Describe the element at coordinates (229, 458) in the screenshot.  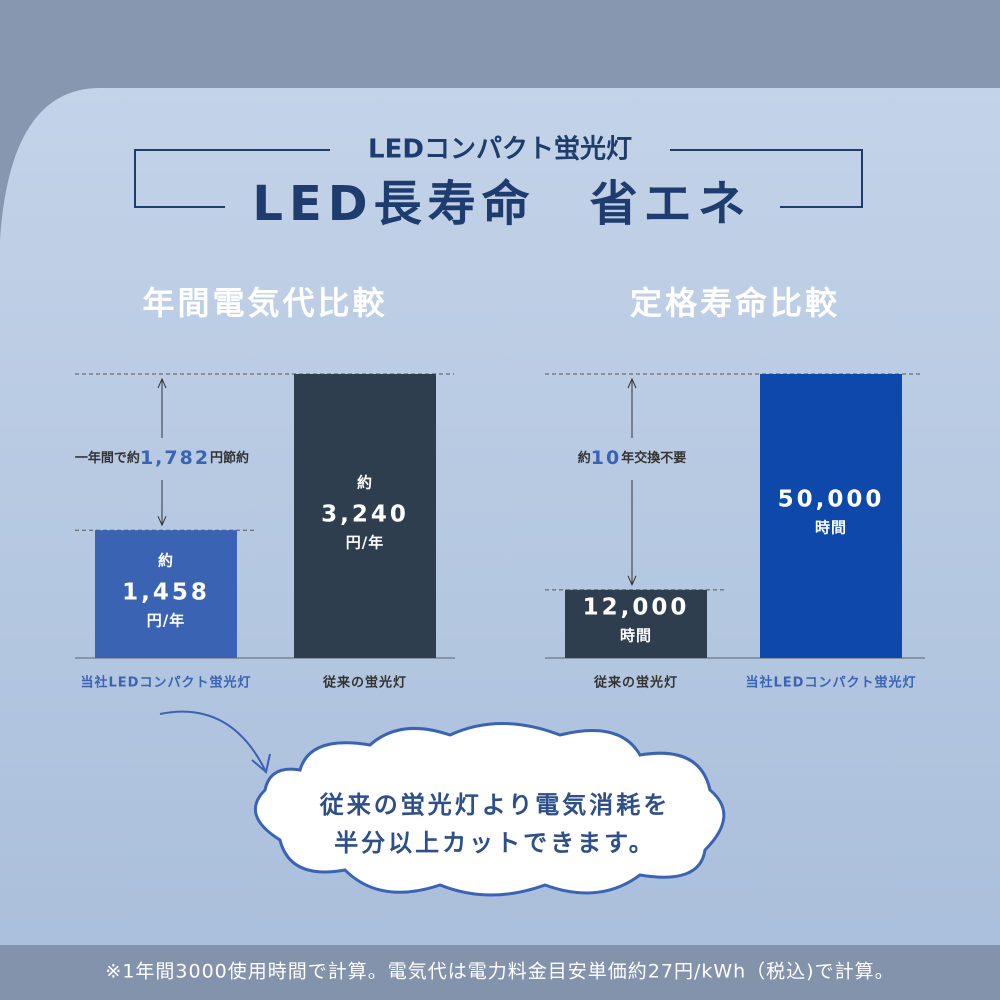
I see `annotation-part: 円節約` at that location.